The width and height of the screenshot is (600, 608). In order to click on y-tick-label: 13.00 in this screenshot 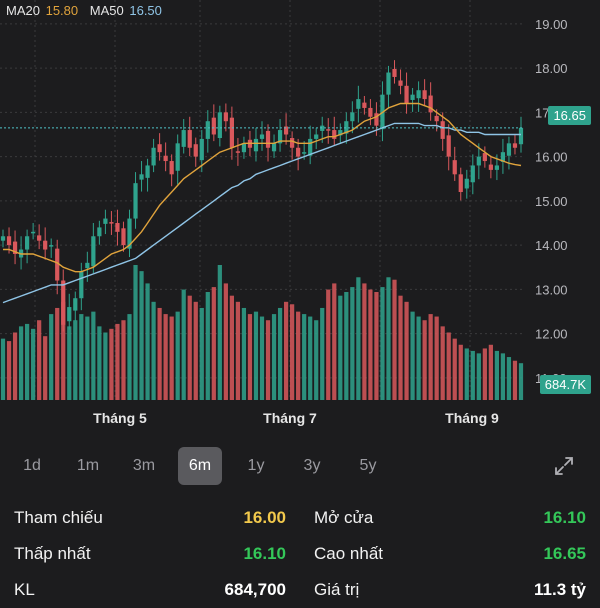, I will do `click(551, 289)`.